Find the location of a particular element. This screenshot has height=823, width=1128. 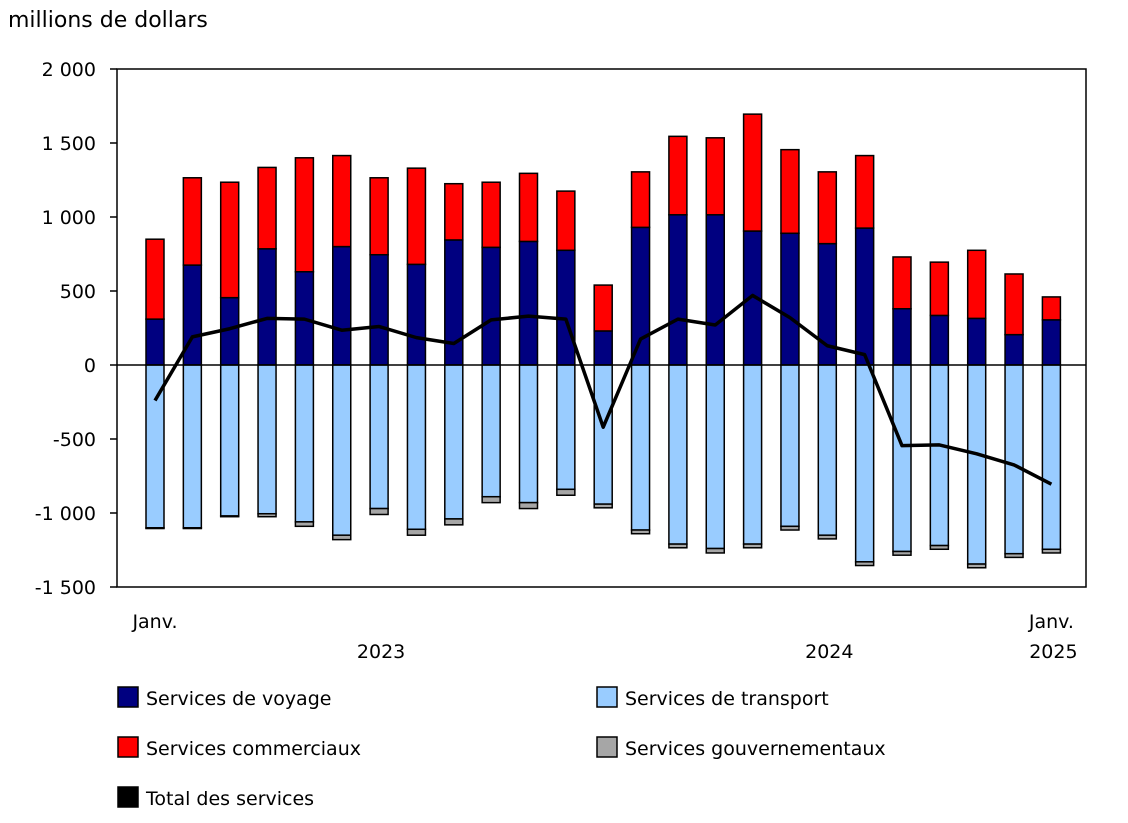

y-tick-label: 0 is located at coordinates (90, 366).